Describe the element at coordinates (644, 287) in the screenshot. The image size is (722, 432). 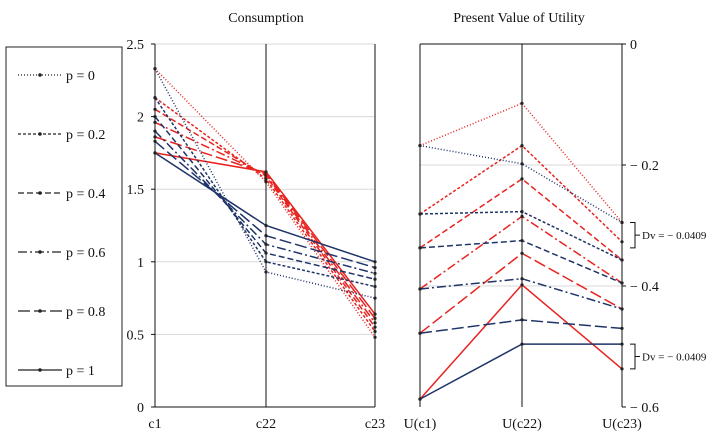
I see `y-tick-label: − 0.4` at that location.